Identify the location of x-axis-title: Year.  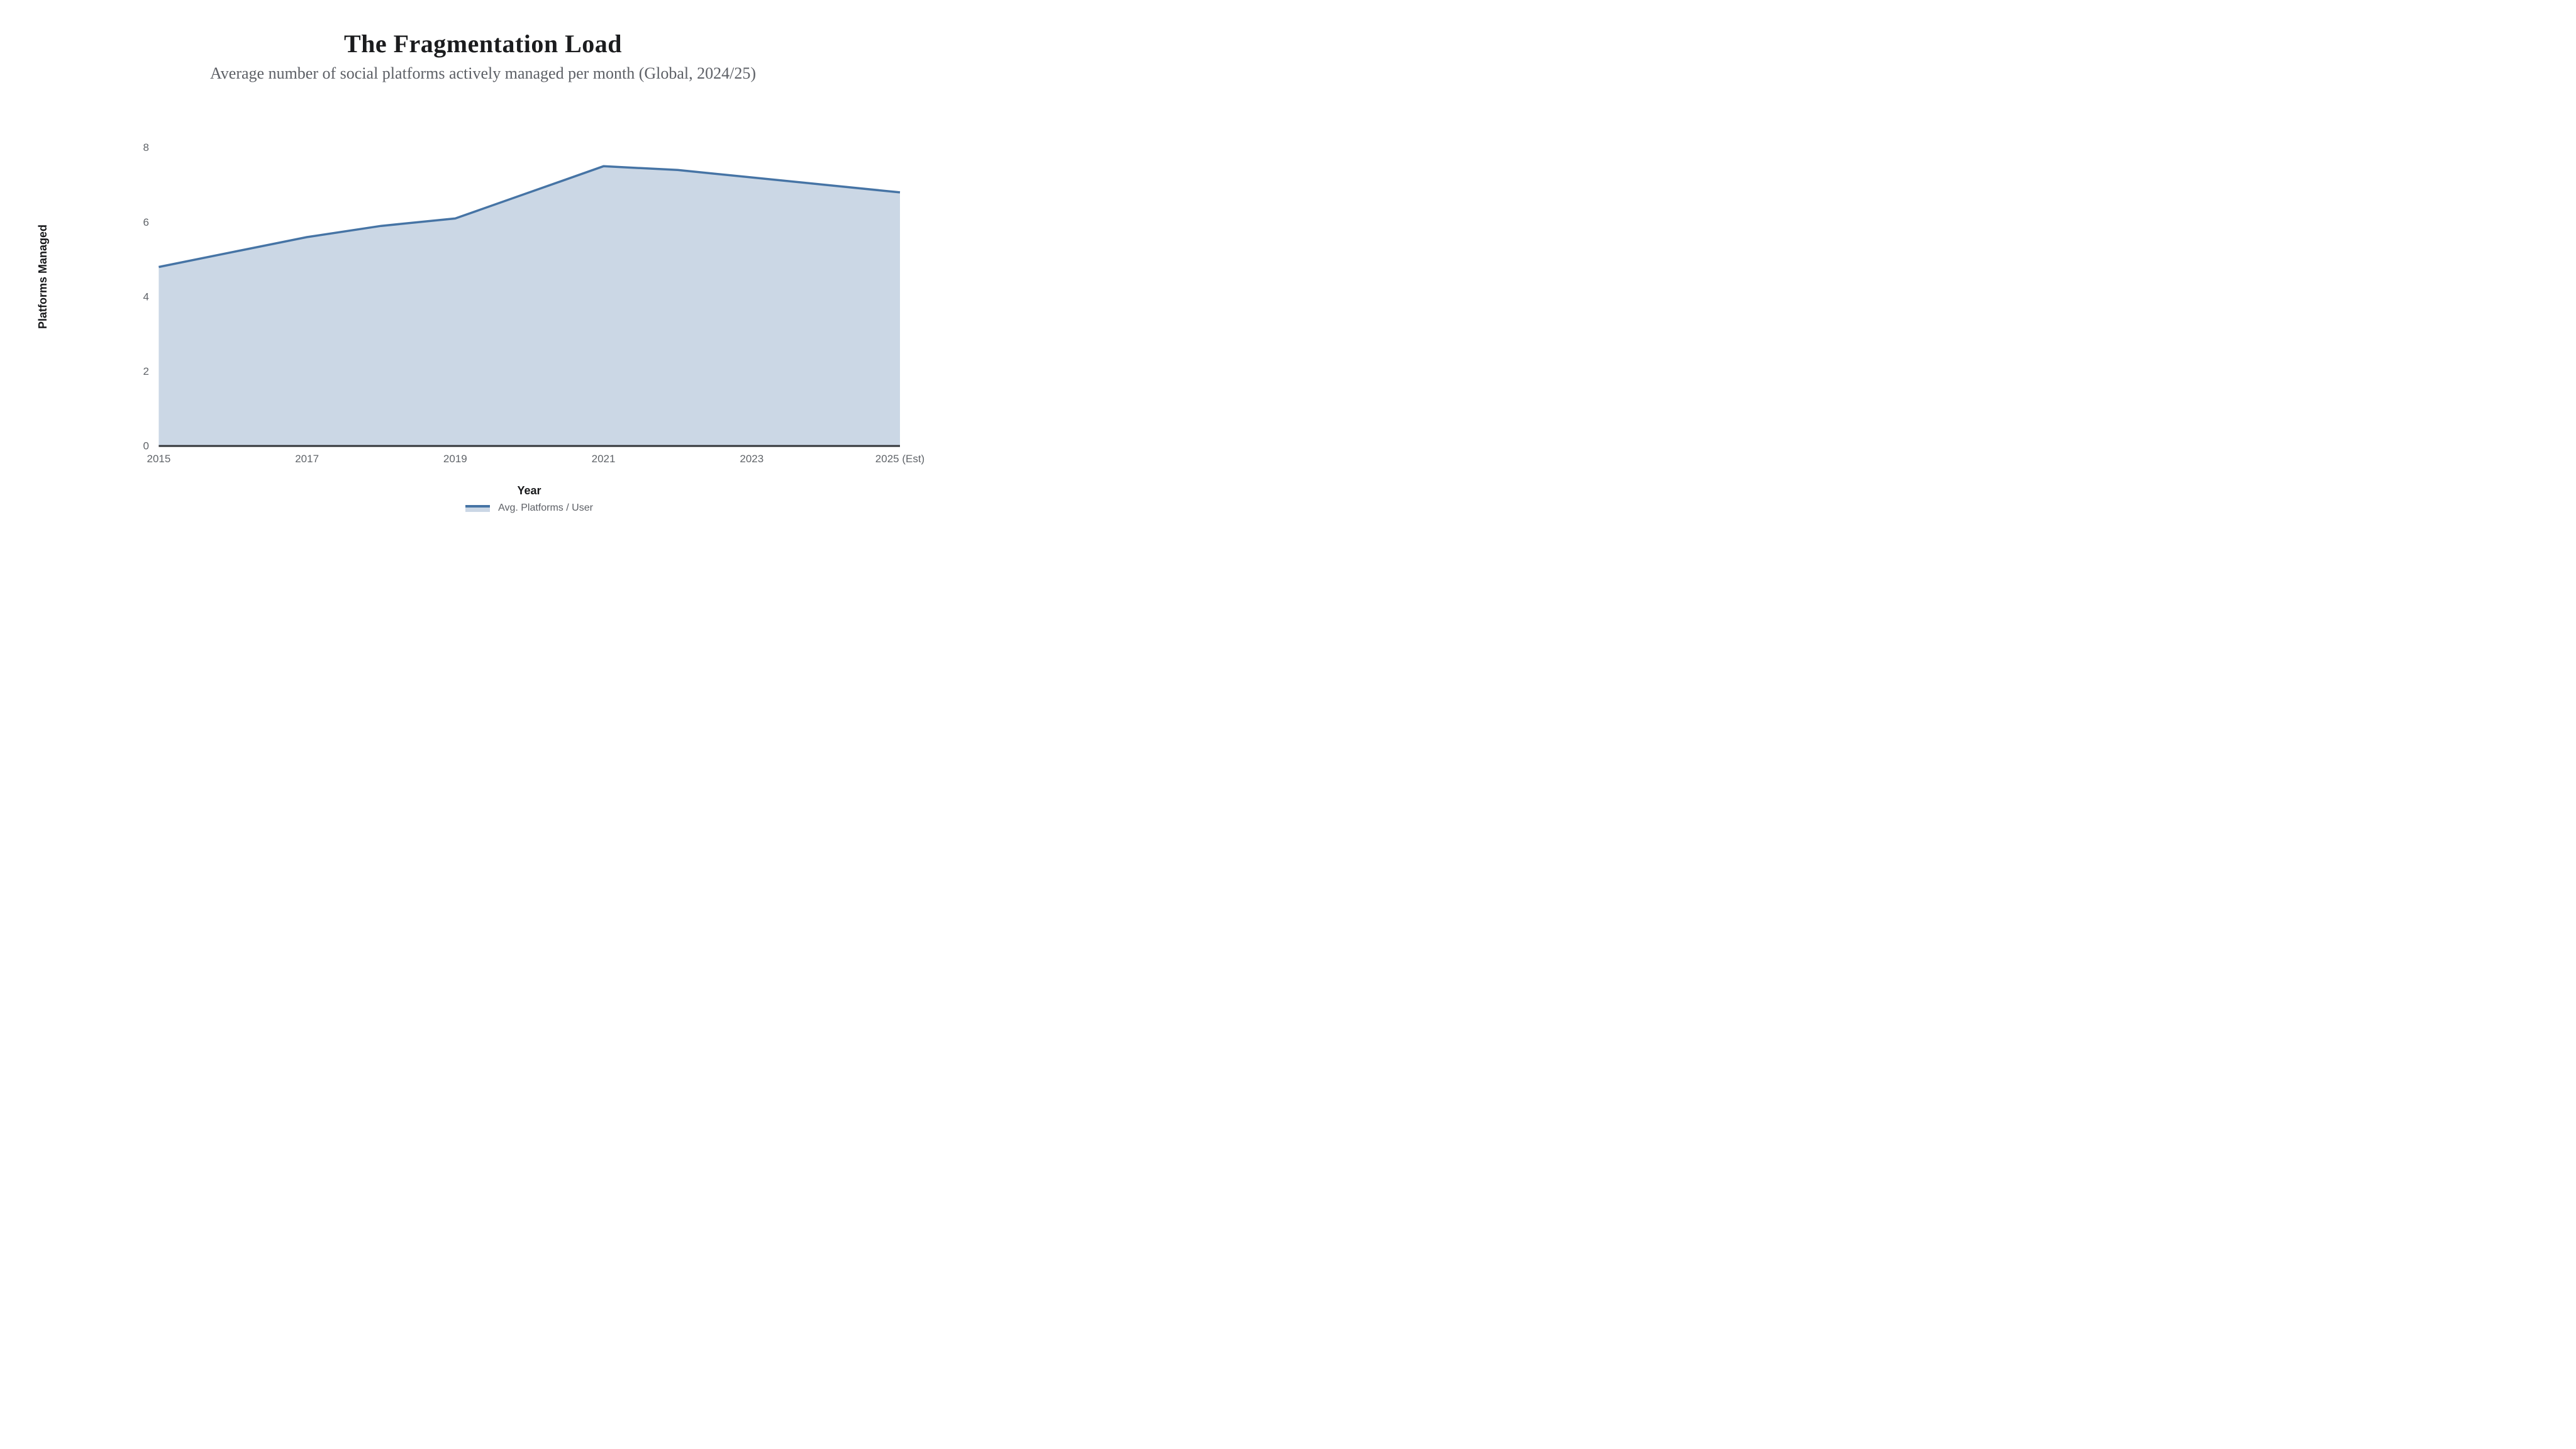
(529, 490).